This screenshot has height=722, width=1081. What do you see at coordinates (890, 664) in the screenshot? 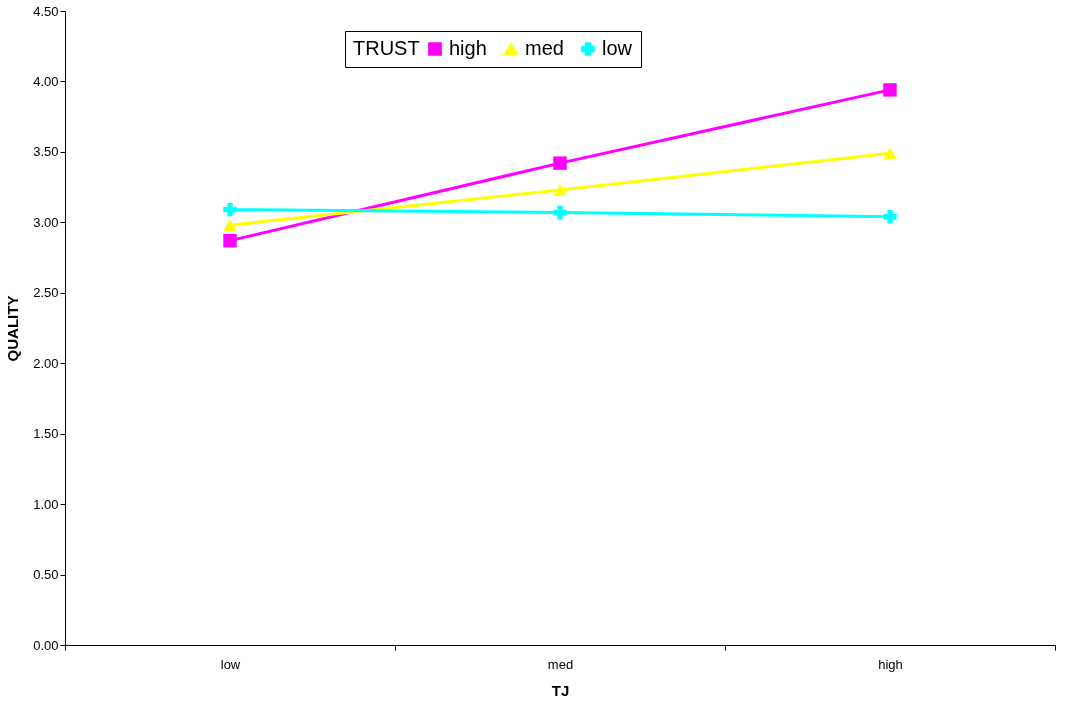
I see `x-tick-label: high` at bounding box center [890, 664].